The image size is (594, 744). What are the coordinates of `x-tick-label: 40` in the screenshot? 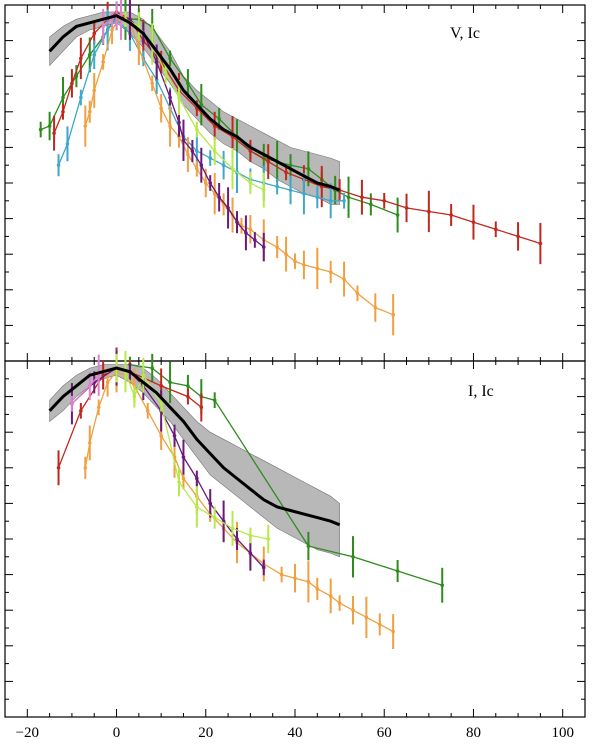 It's located at (295, 733).